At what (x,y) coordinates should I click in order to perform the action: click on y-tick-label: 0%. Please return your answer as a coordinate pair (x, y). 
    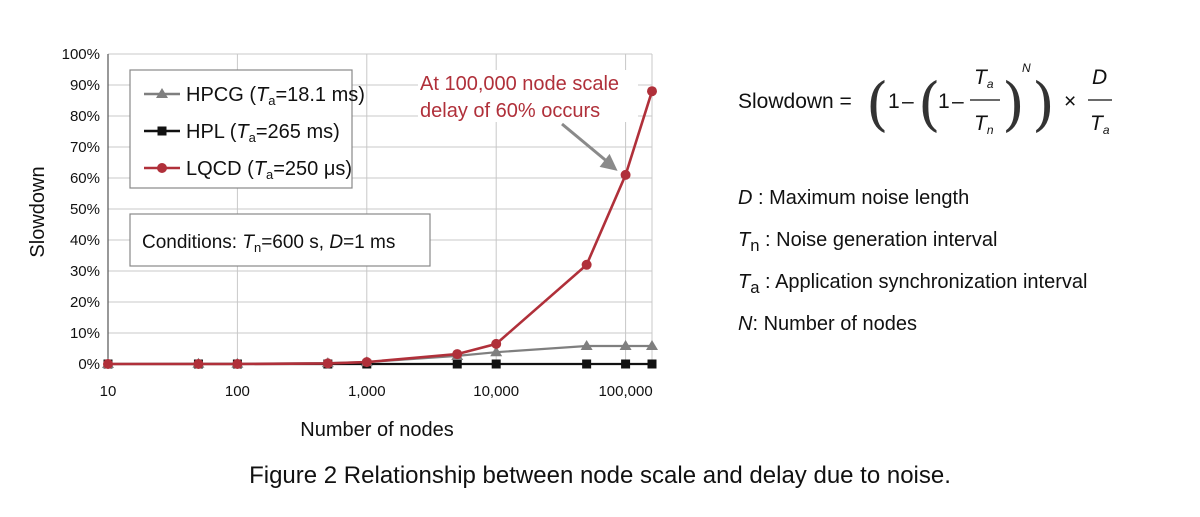
    Looking at the image, I should click on (89, 364).